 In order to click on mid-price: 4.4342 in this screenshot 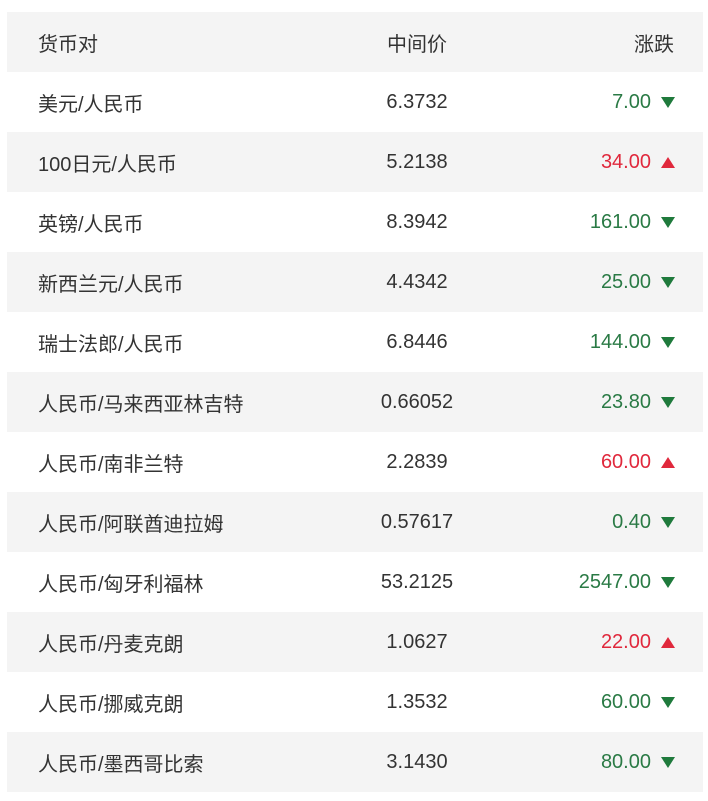, I will do `click(417, 281)`.